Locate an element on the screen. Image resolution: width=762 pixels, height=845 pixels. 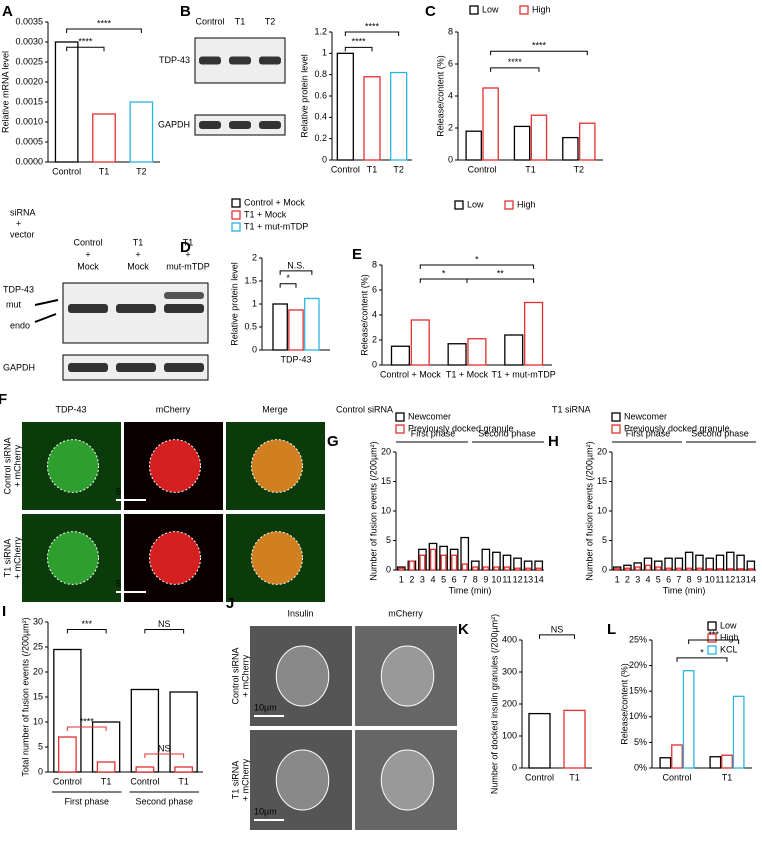
column-label: TDP-43 is located at coordinates (70, 409).